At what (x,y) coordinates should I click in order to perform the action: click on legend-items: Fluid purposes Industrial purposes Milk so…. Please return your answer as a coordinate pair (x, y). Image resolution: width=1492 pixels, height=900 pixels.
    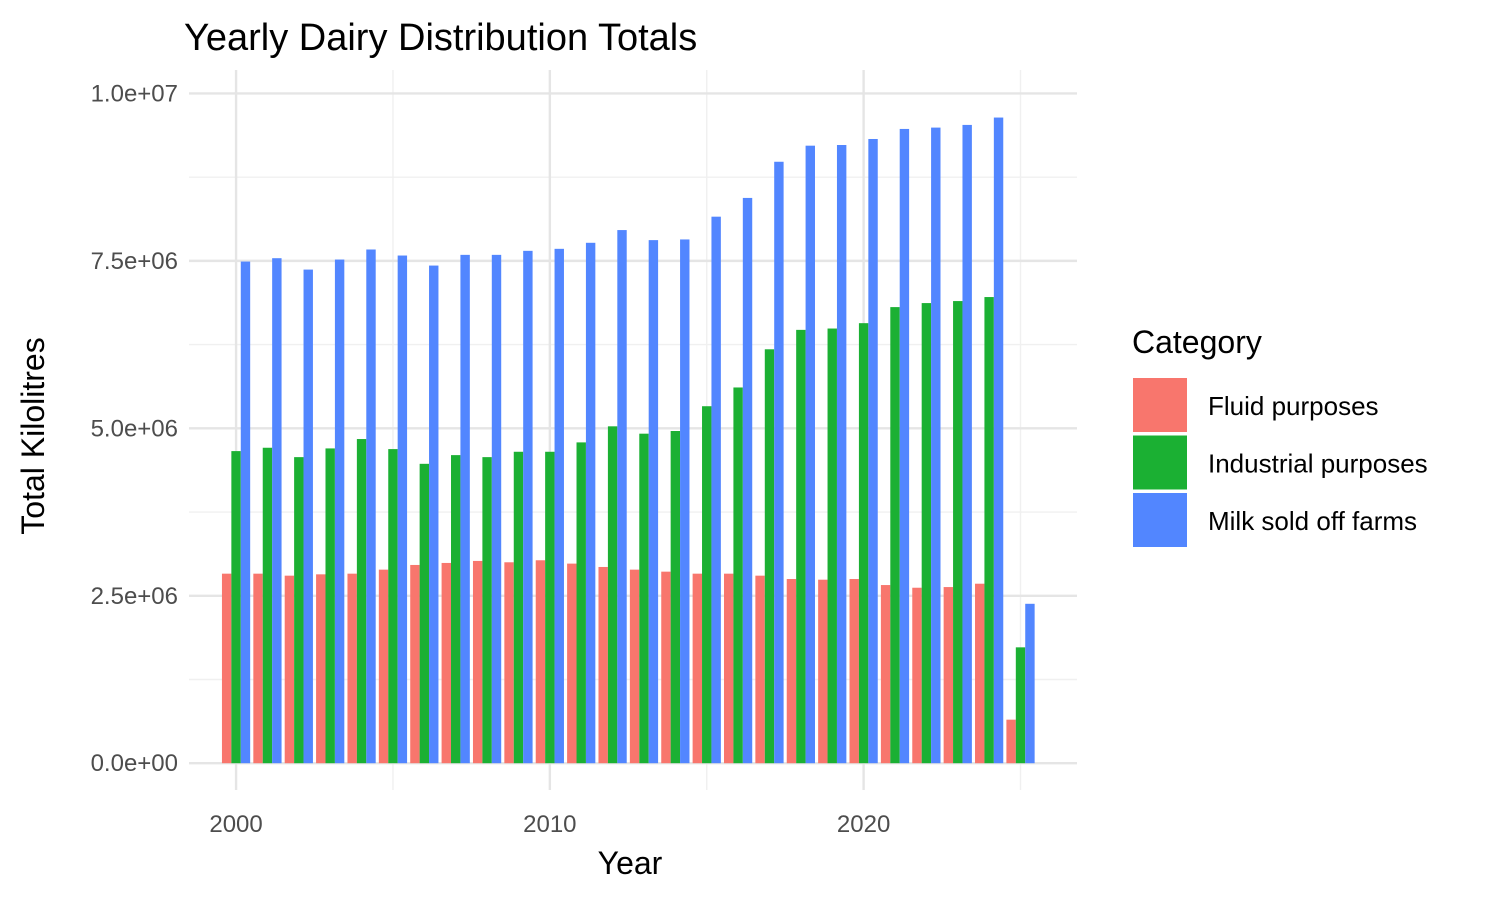
    Looking at the image, I should click on (1280, 462).